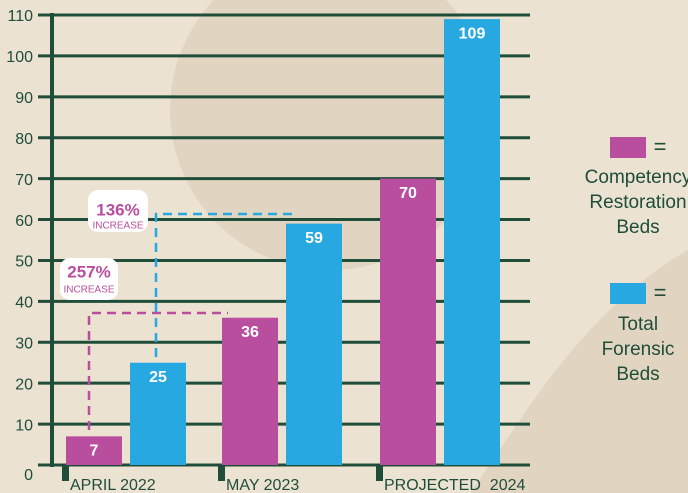  What do you see at coordinates (24, 425) in the screenshot?
I see `y-tick-label: 10` at bounding box center [24, 425].